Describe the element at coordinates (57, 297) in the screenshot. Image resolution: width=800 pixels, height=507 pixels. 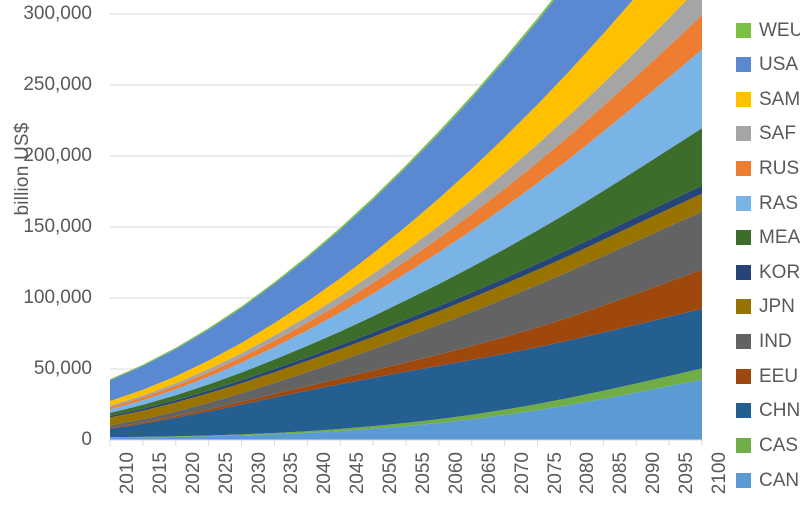
I see `y-axis-tick-label: 100,000` at that location.